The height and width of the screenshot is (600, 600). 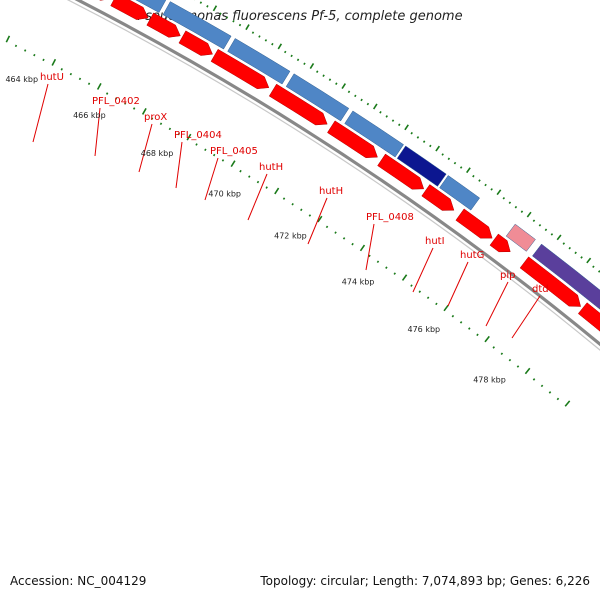 I want to click on tick-label: 474 kbp, so click(x=358, y=281).